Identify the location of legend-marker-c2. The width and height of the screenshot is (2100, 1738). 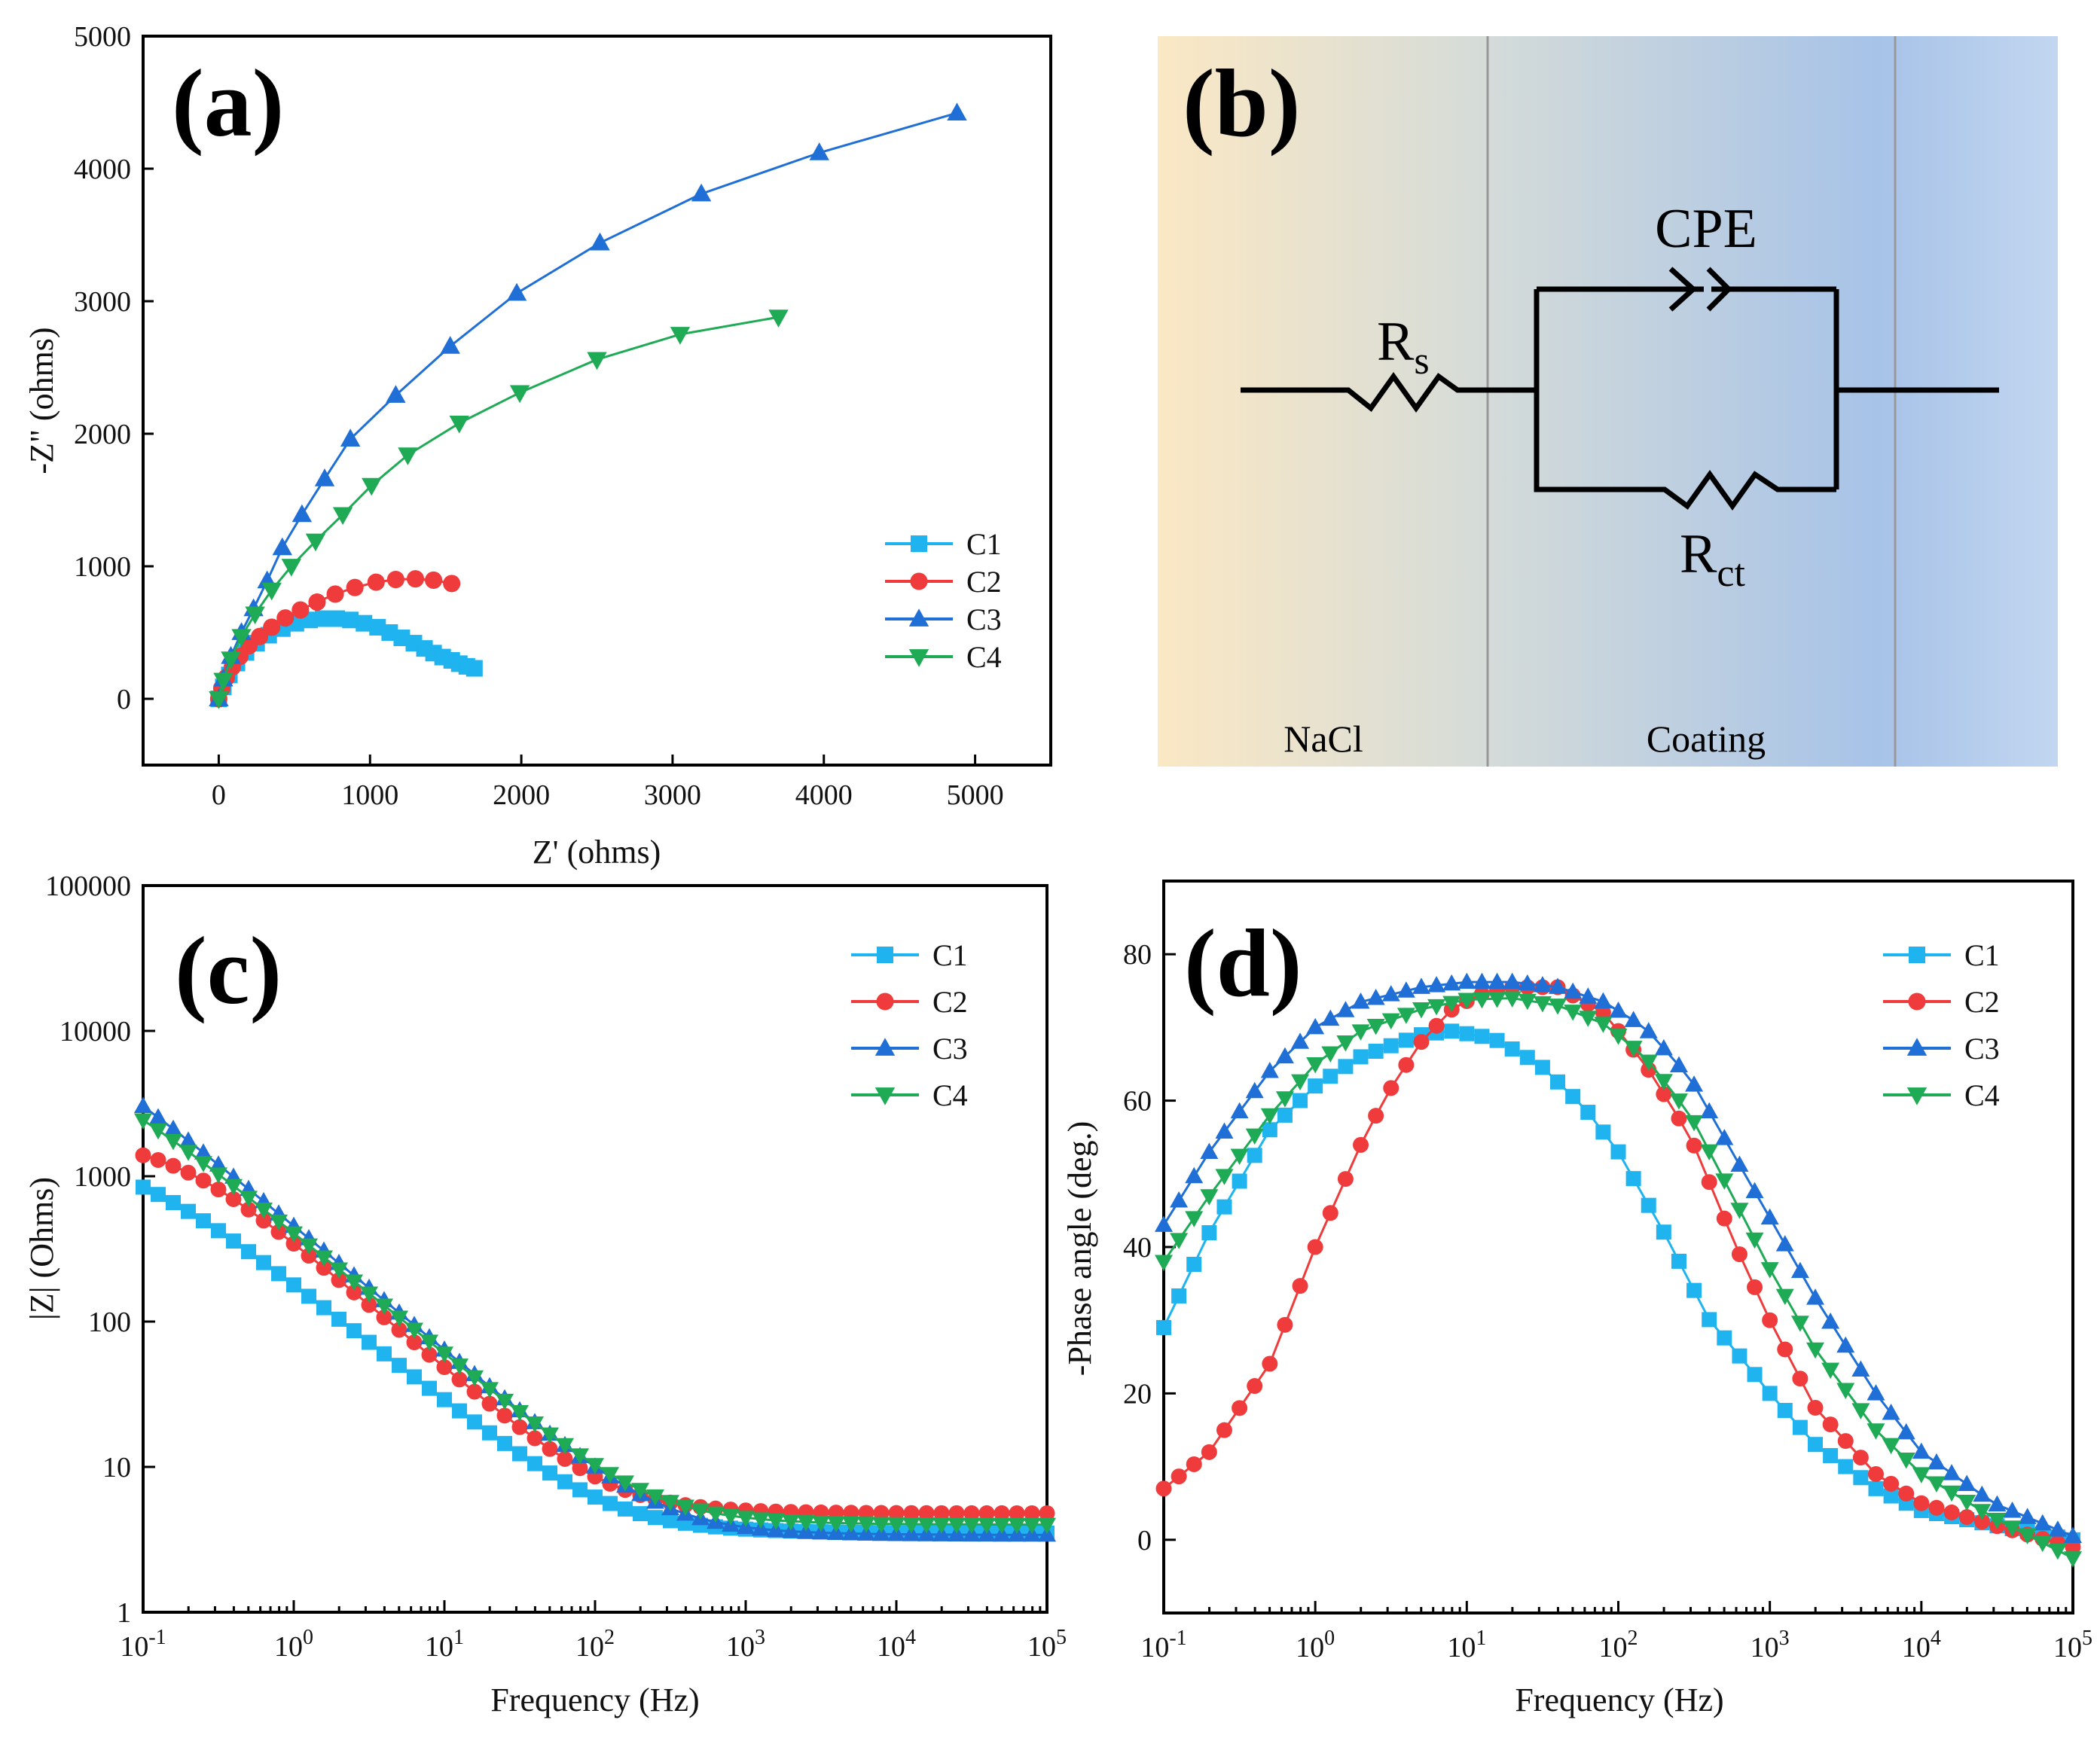
(1917, 1001).